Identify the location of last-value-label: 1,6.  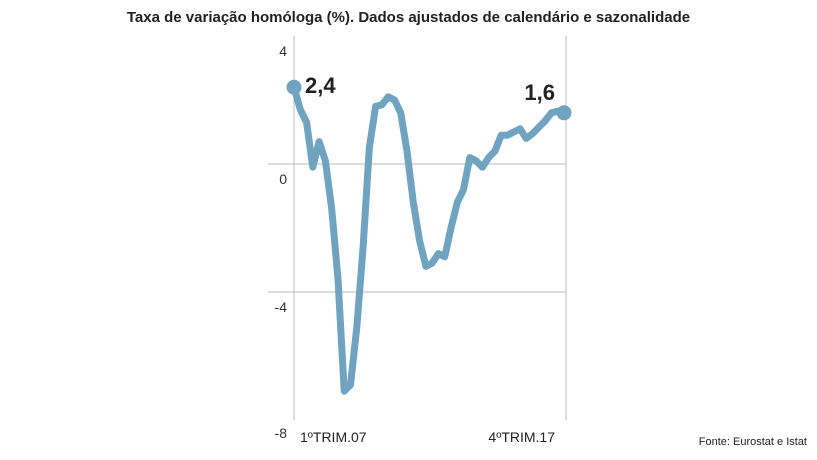
(539, 92).